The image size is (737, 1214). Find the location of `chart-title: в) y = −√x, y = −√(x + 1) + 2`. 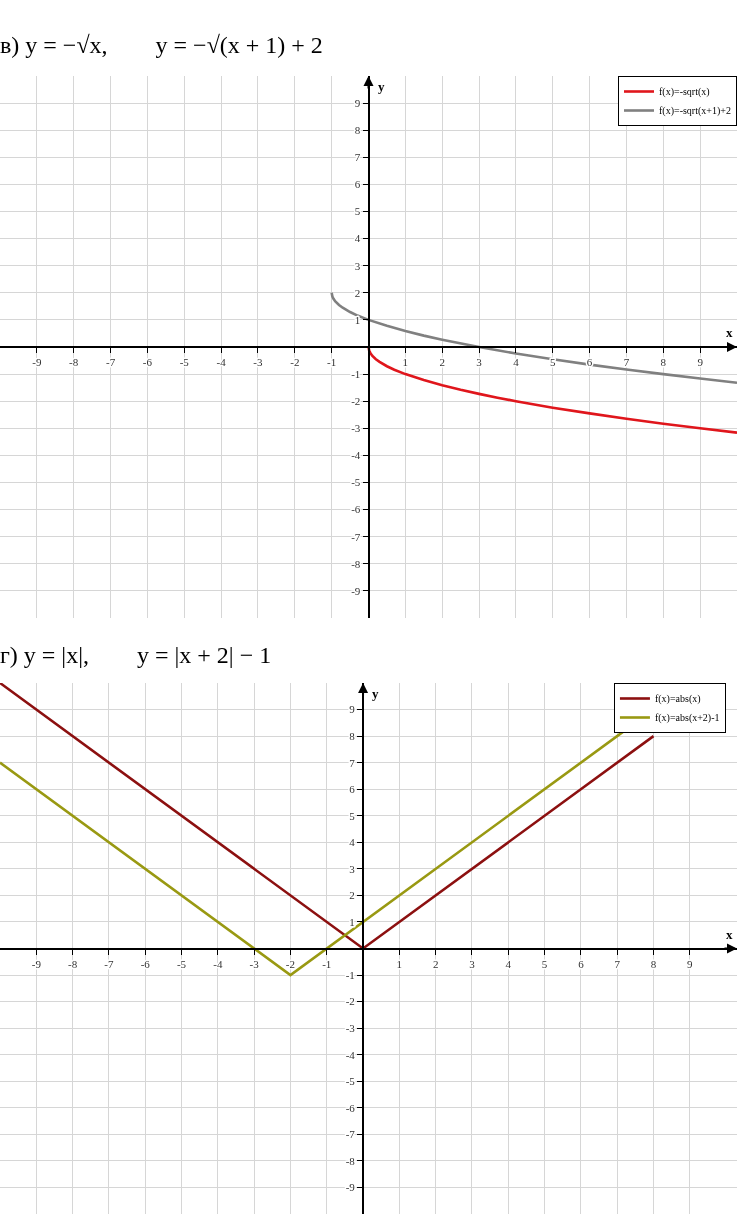

chart-title: в) y = −√x, y = −√(x + 1) + 2 is located at coordinates (161, 45).